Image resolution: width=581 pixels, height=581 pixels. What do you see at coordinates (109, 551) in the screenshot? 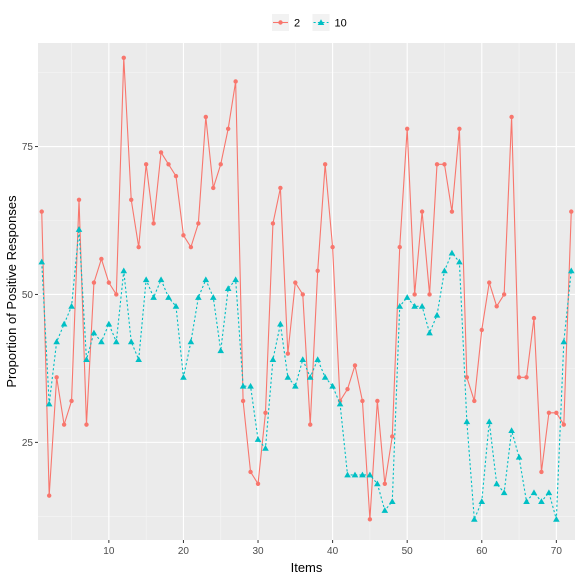
I see `x-tick-label: 10` at bounding box center [109, 551].